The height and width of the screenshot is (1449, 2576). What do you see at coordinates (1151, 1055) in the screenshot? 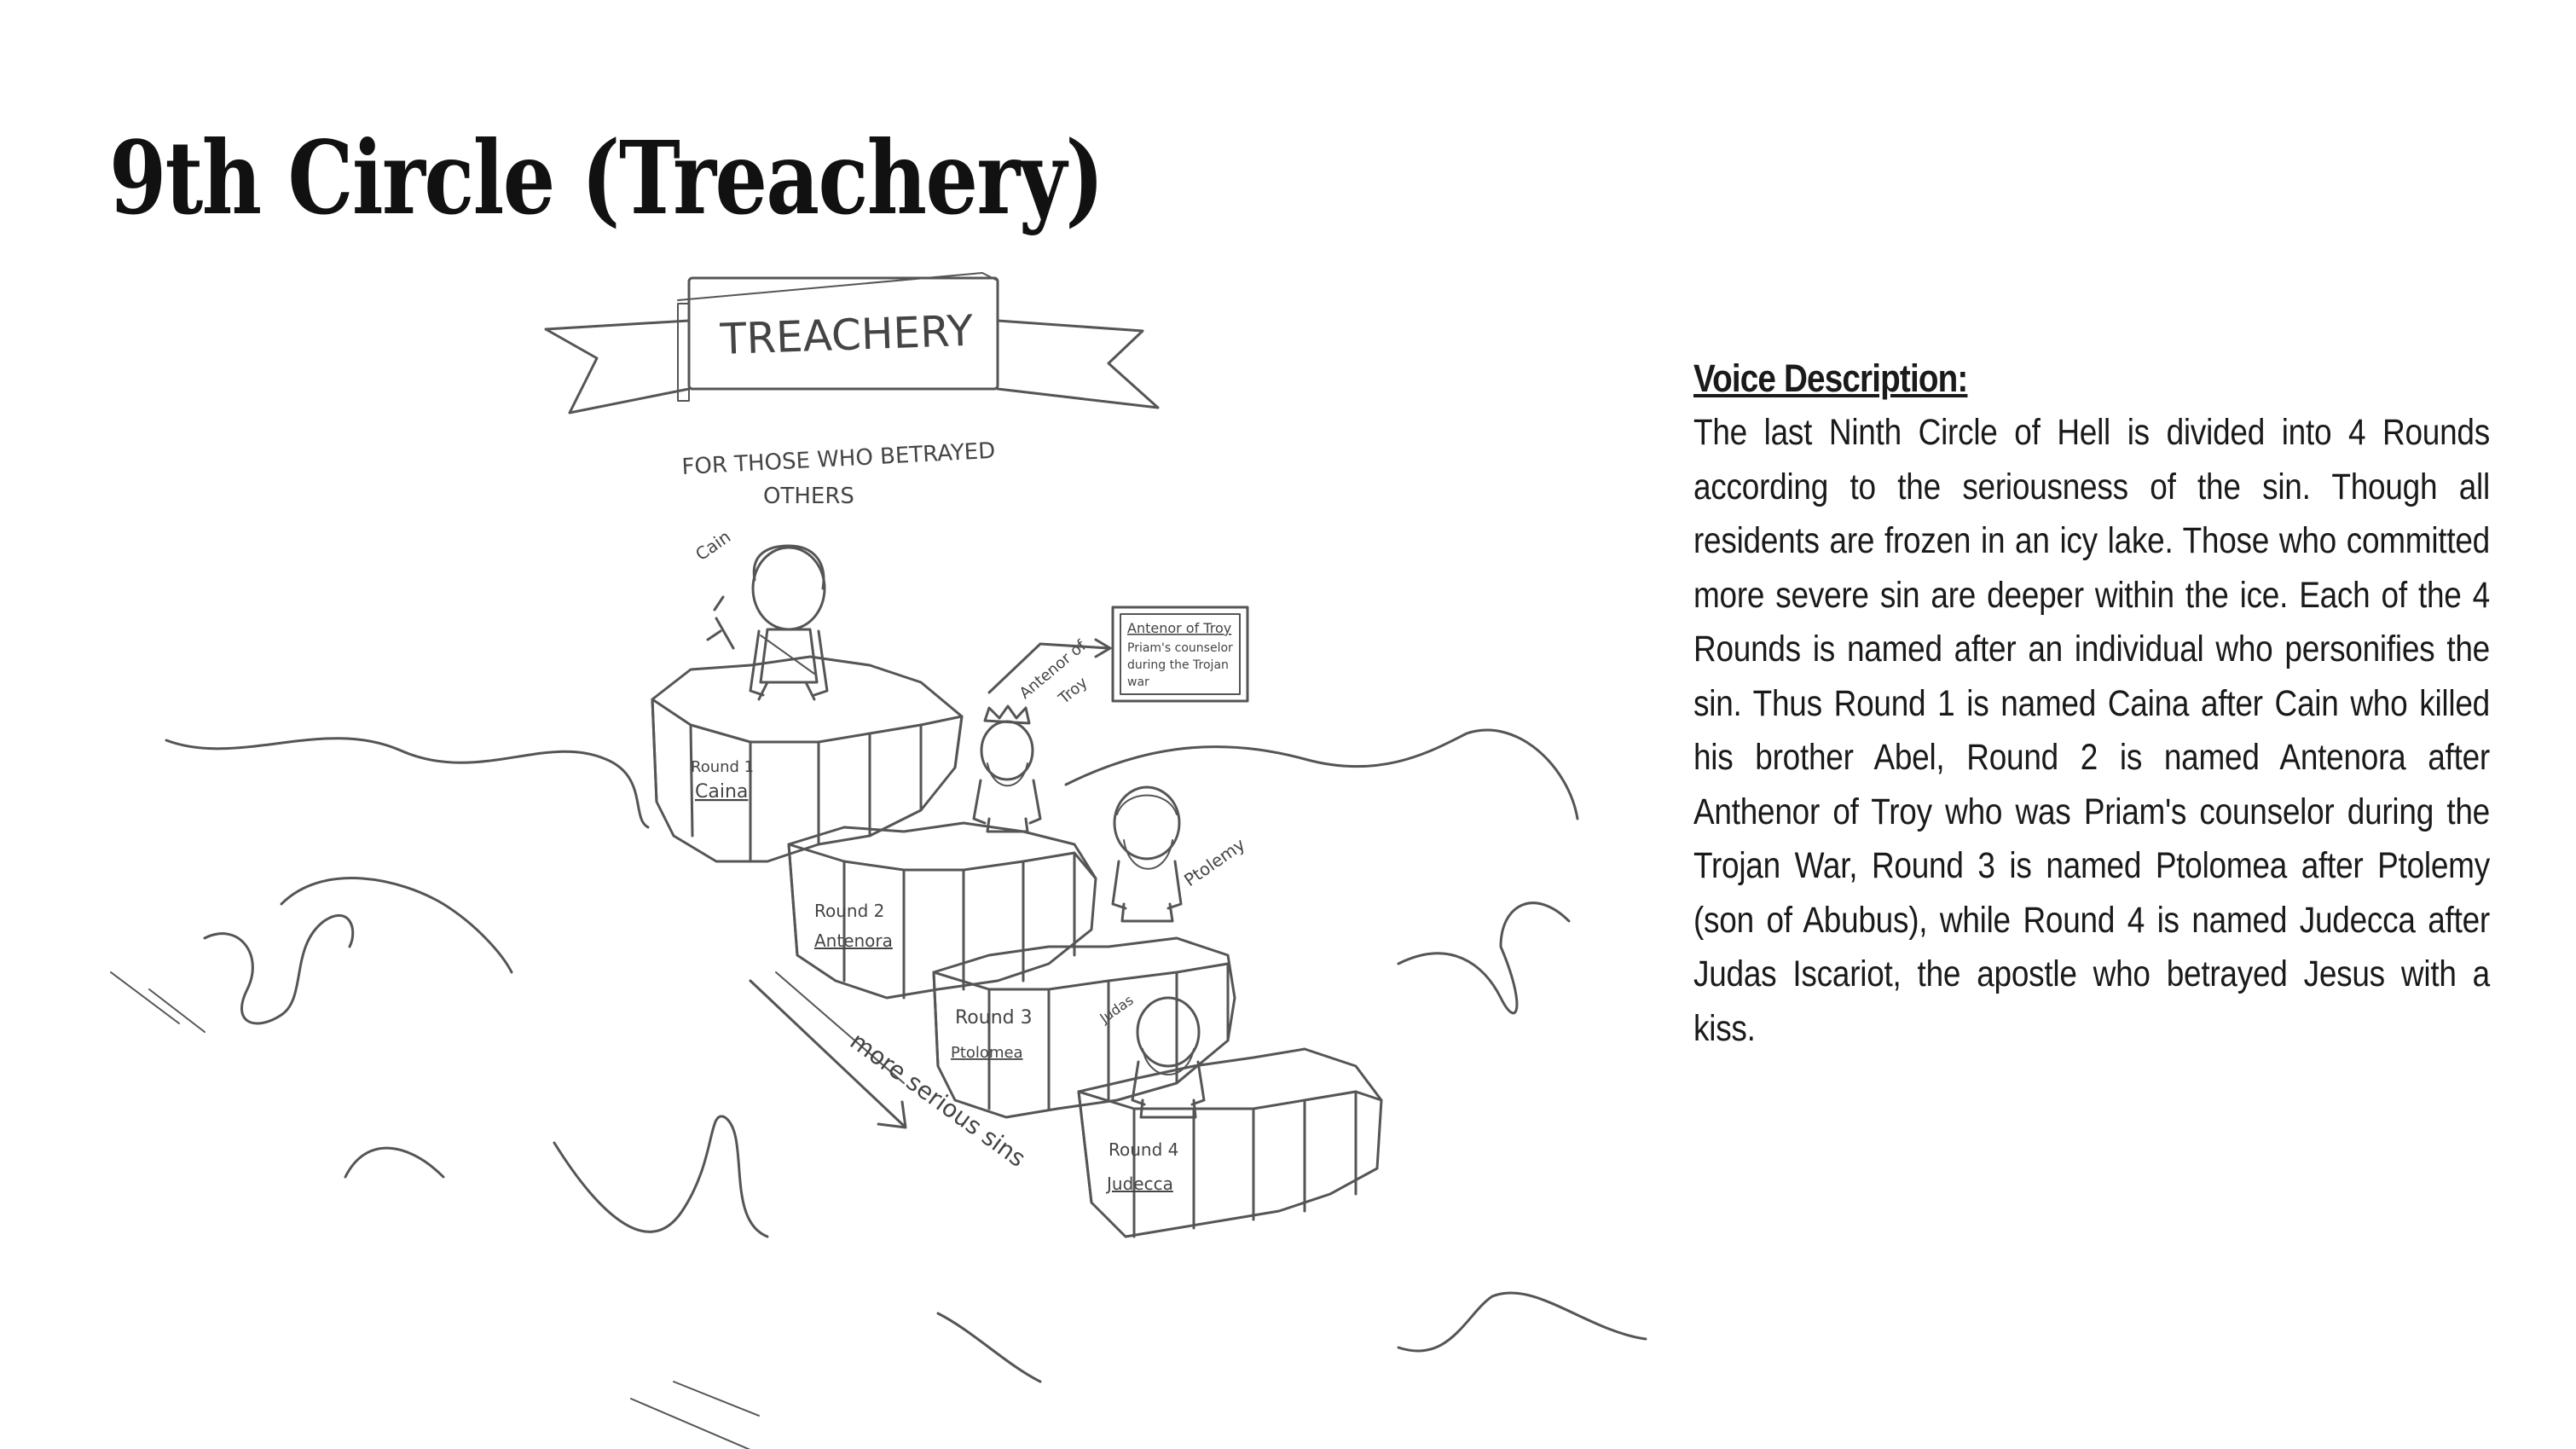
I see `judas-figure: Judas` at bounding box center [1151, 1055].